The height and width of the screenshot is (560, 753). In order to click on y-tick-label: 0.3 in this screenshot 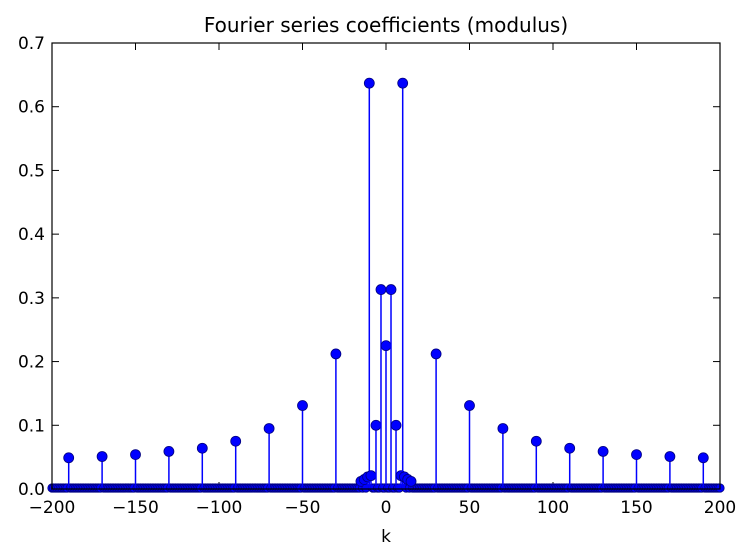, I will do `click(31, 299)`.